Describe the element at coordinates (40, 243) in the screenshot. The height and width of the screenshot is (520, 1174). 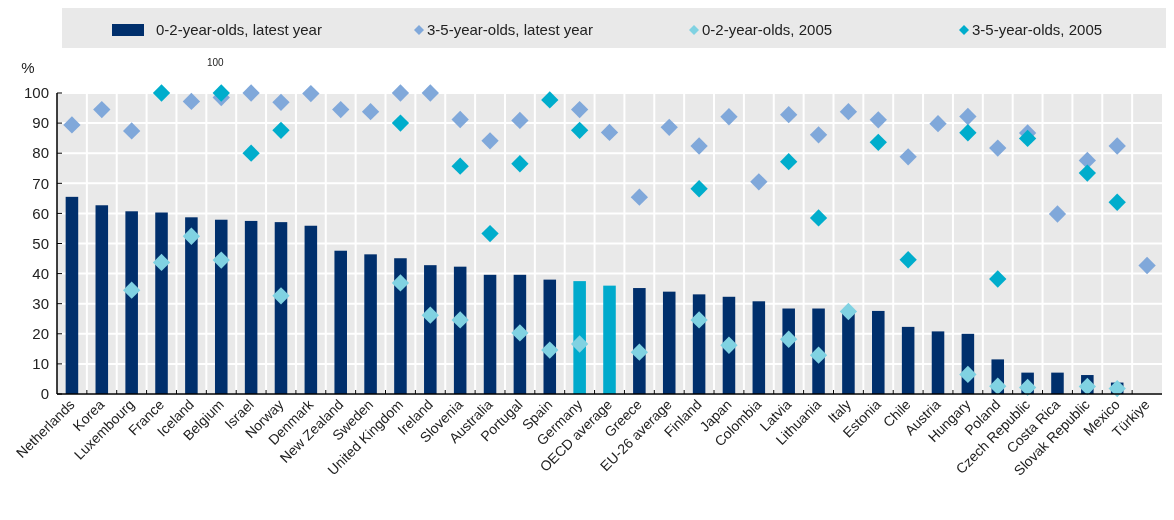
I see `y-tick-label: 50` at that location.